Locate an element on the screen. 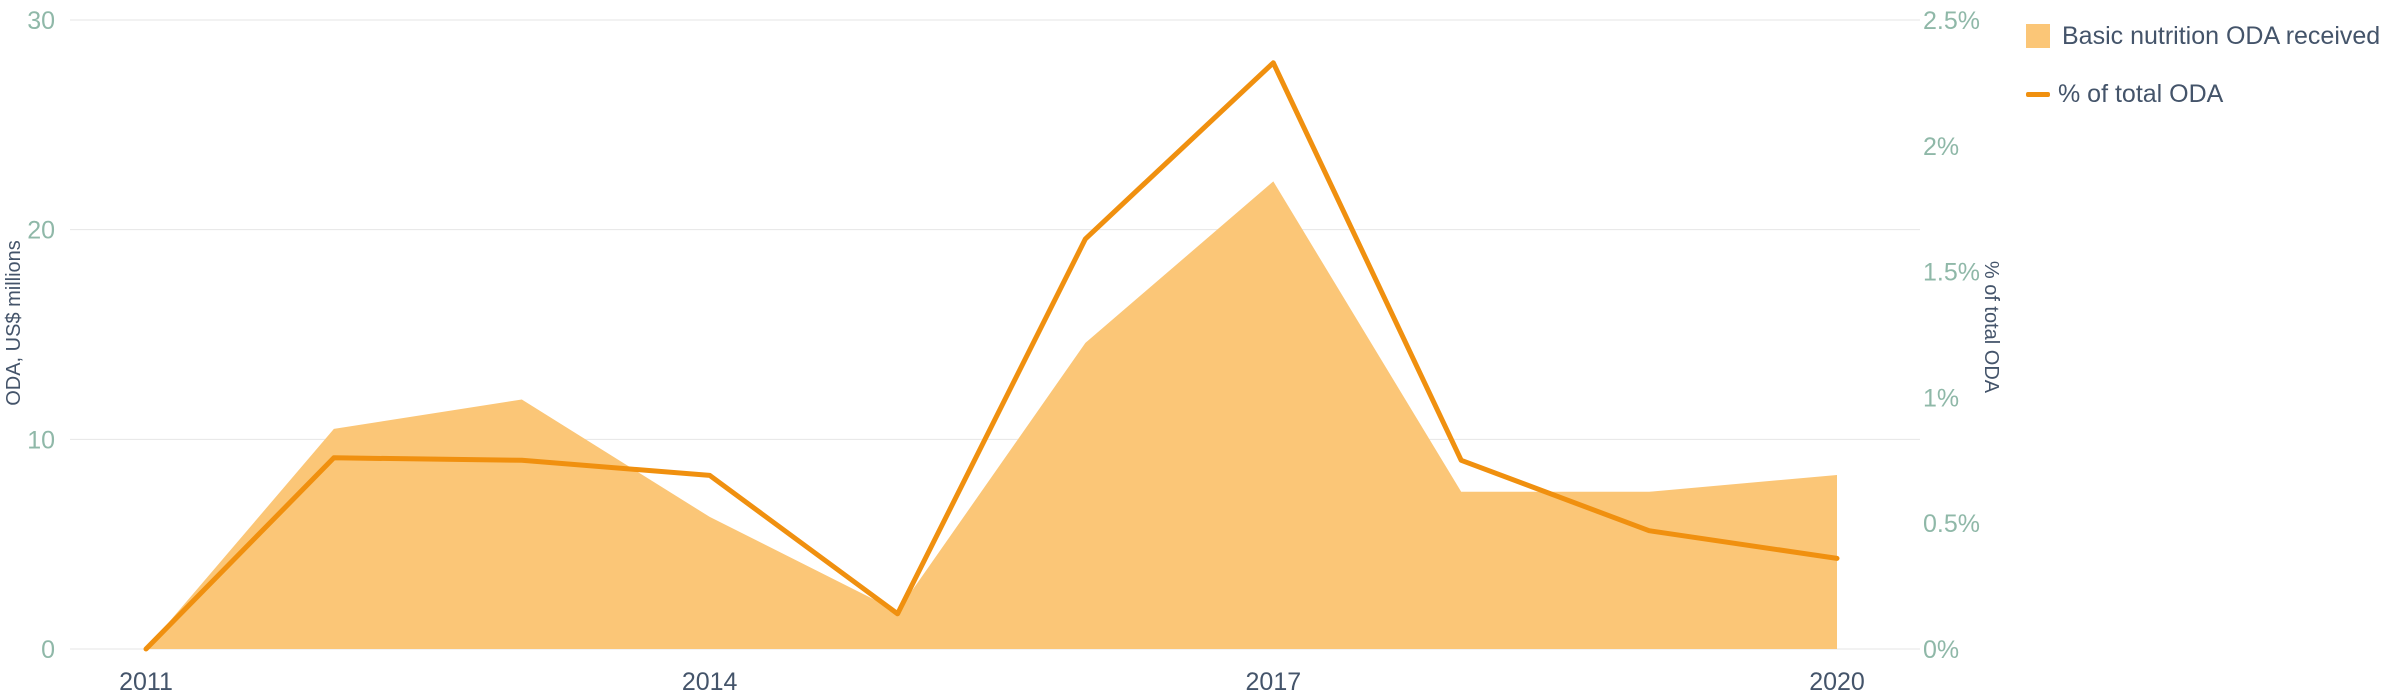 This screenshot has height=700, width=2400. y2-axis-title: % of total ODA is located at coordinates (1991, 327).